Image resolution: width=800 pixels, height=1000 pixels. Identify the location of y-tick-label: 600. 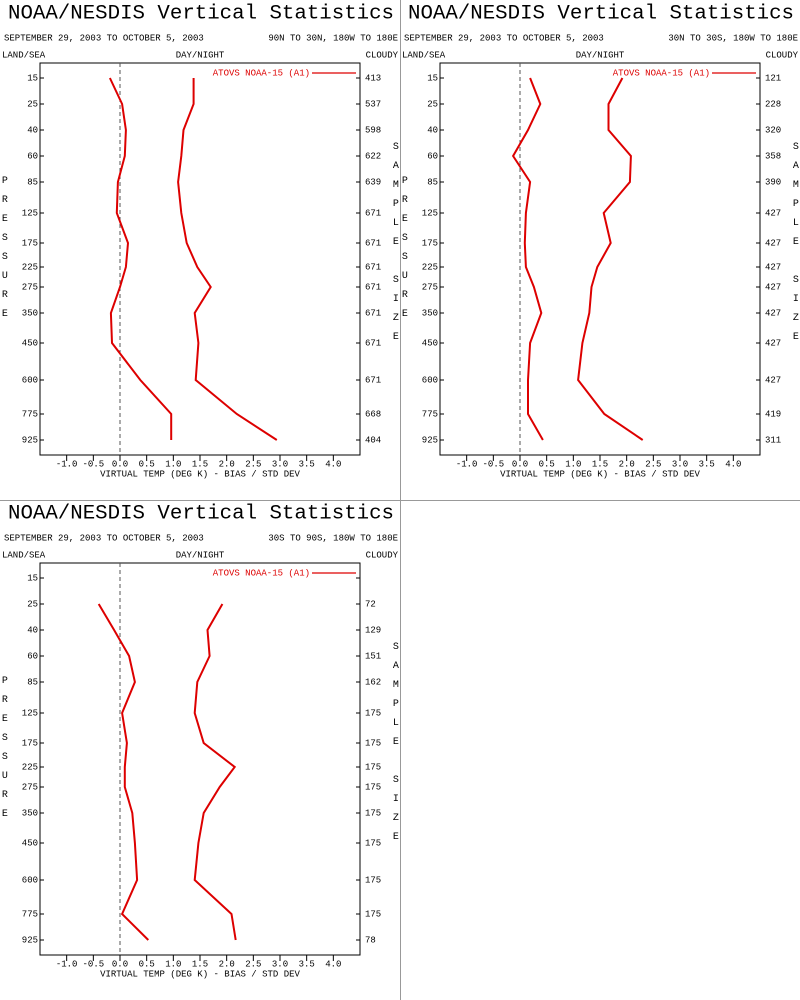
(430, 380).